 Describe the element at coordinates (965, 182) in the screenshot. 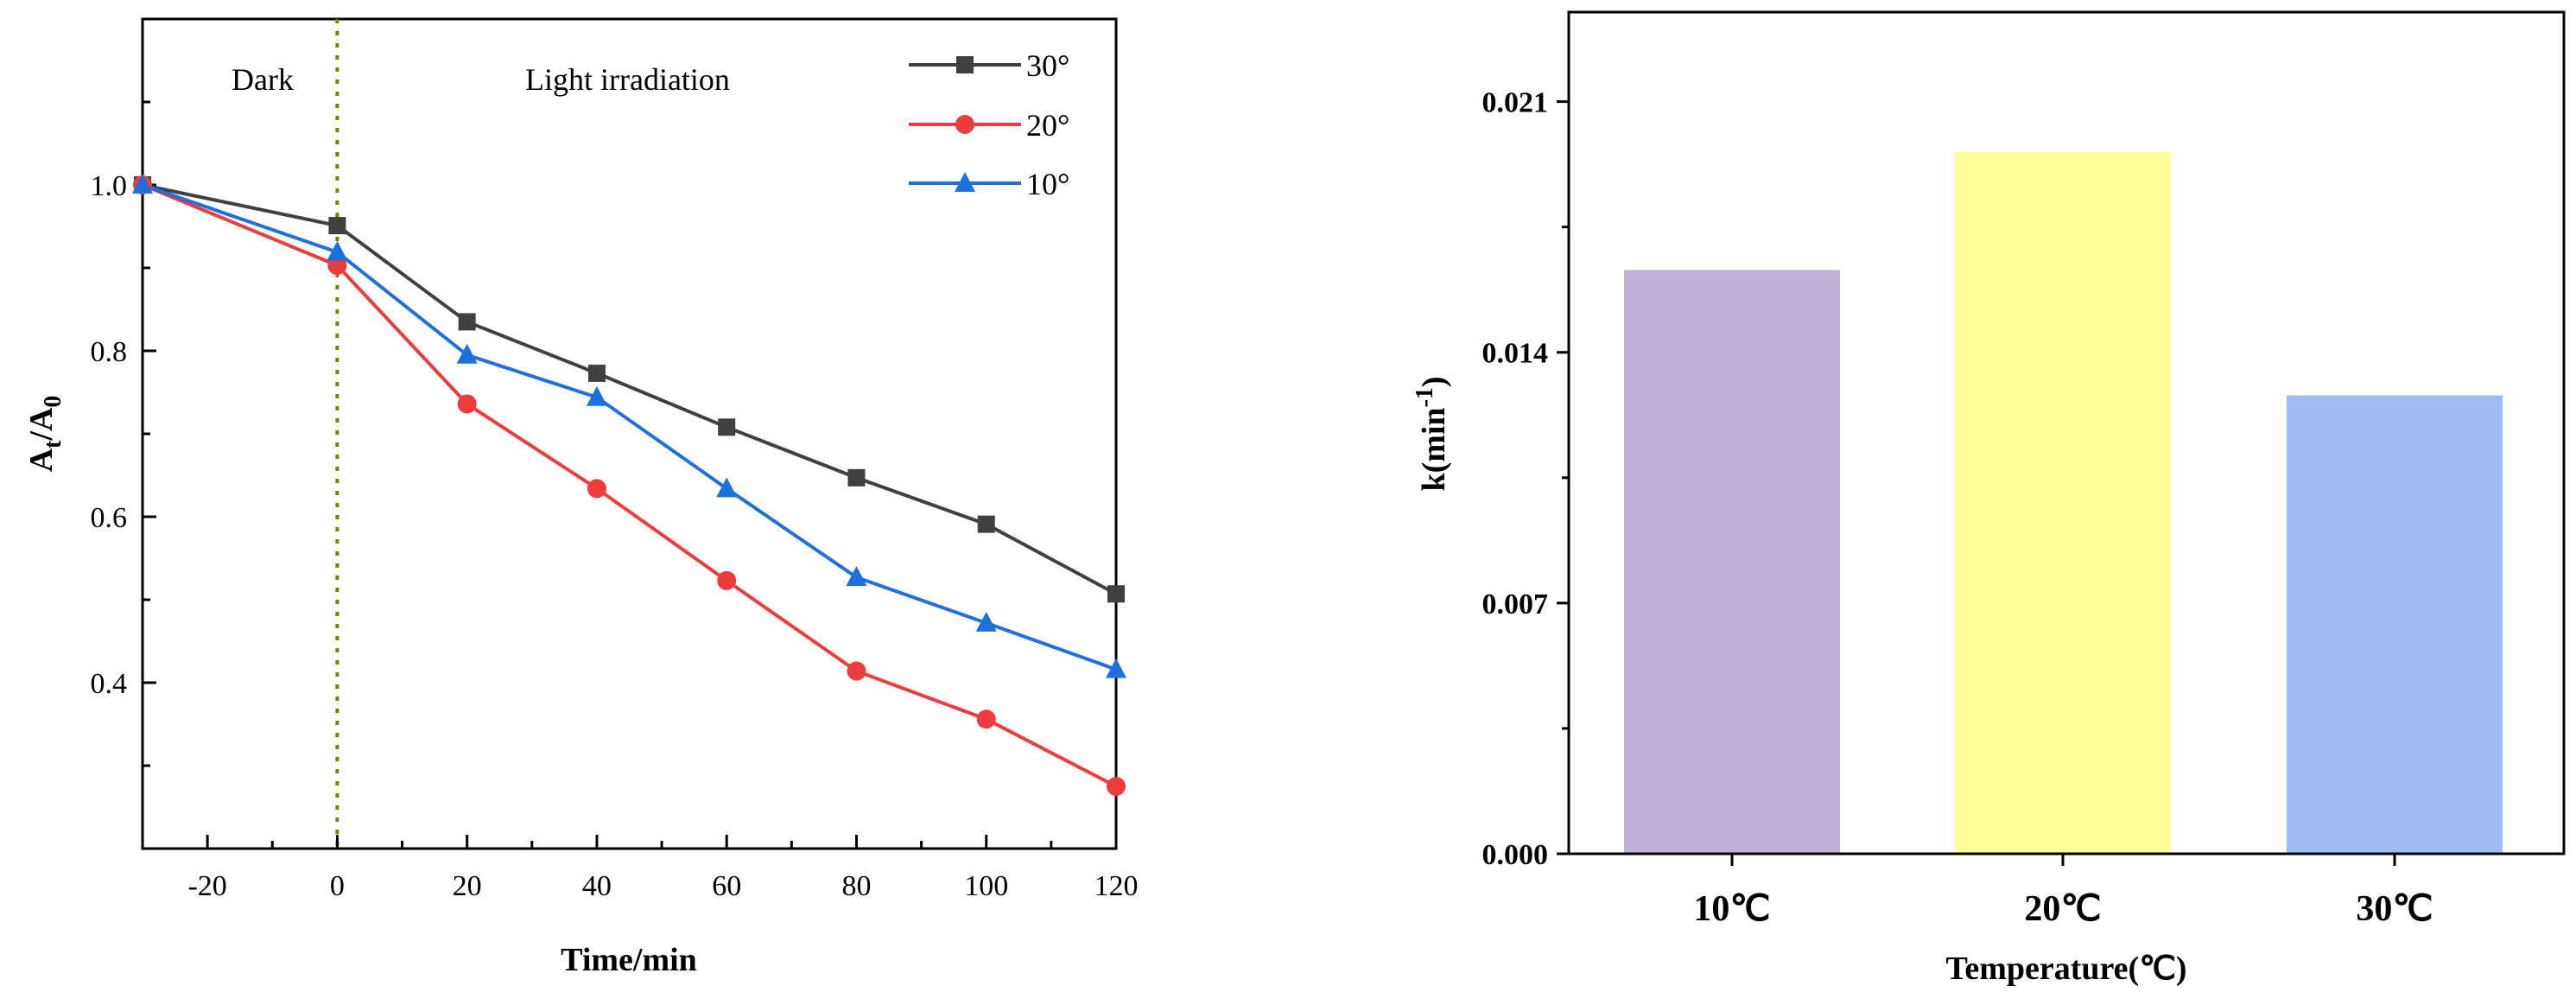

I see `legend-marker-triangle` at that location.